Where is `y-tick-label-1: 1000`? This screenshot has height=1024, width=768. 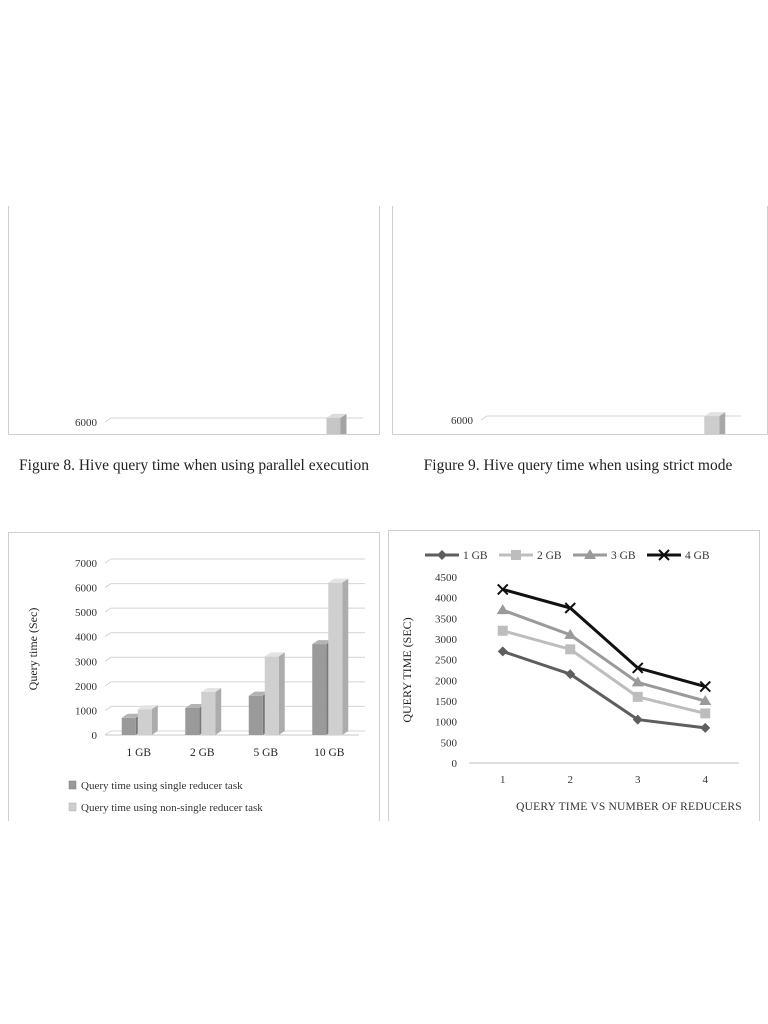
y-tick-label-1: 1000 is located at coordinates (86, 711).